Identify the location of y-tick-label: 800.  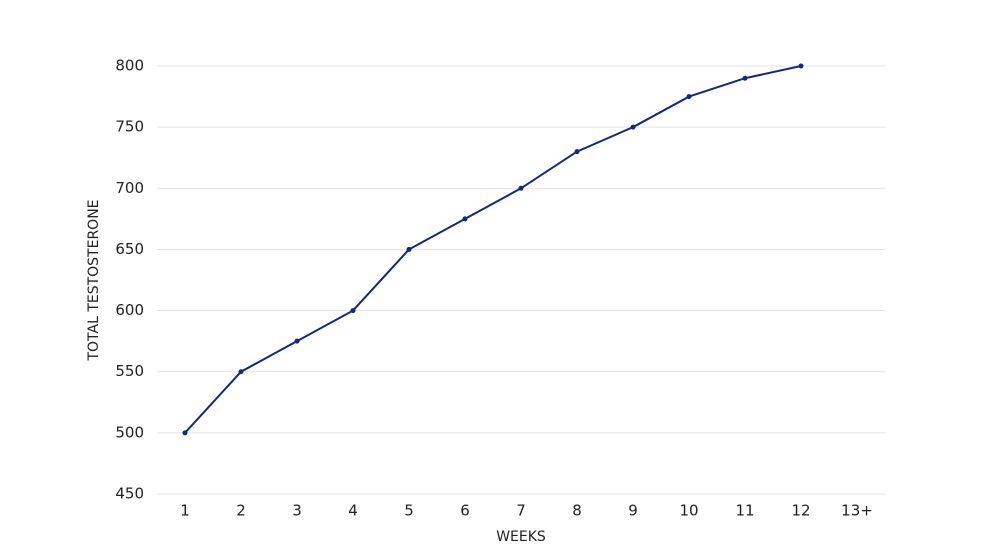
(129, 66).